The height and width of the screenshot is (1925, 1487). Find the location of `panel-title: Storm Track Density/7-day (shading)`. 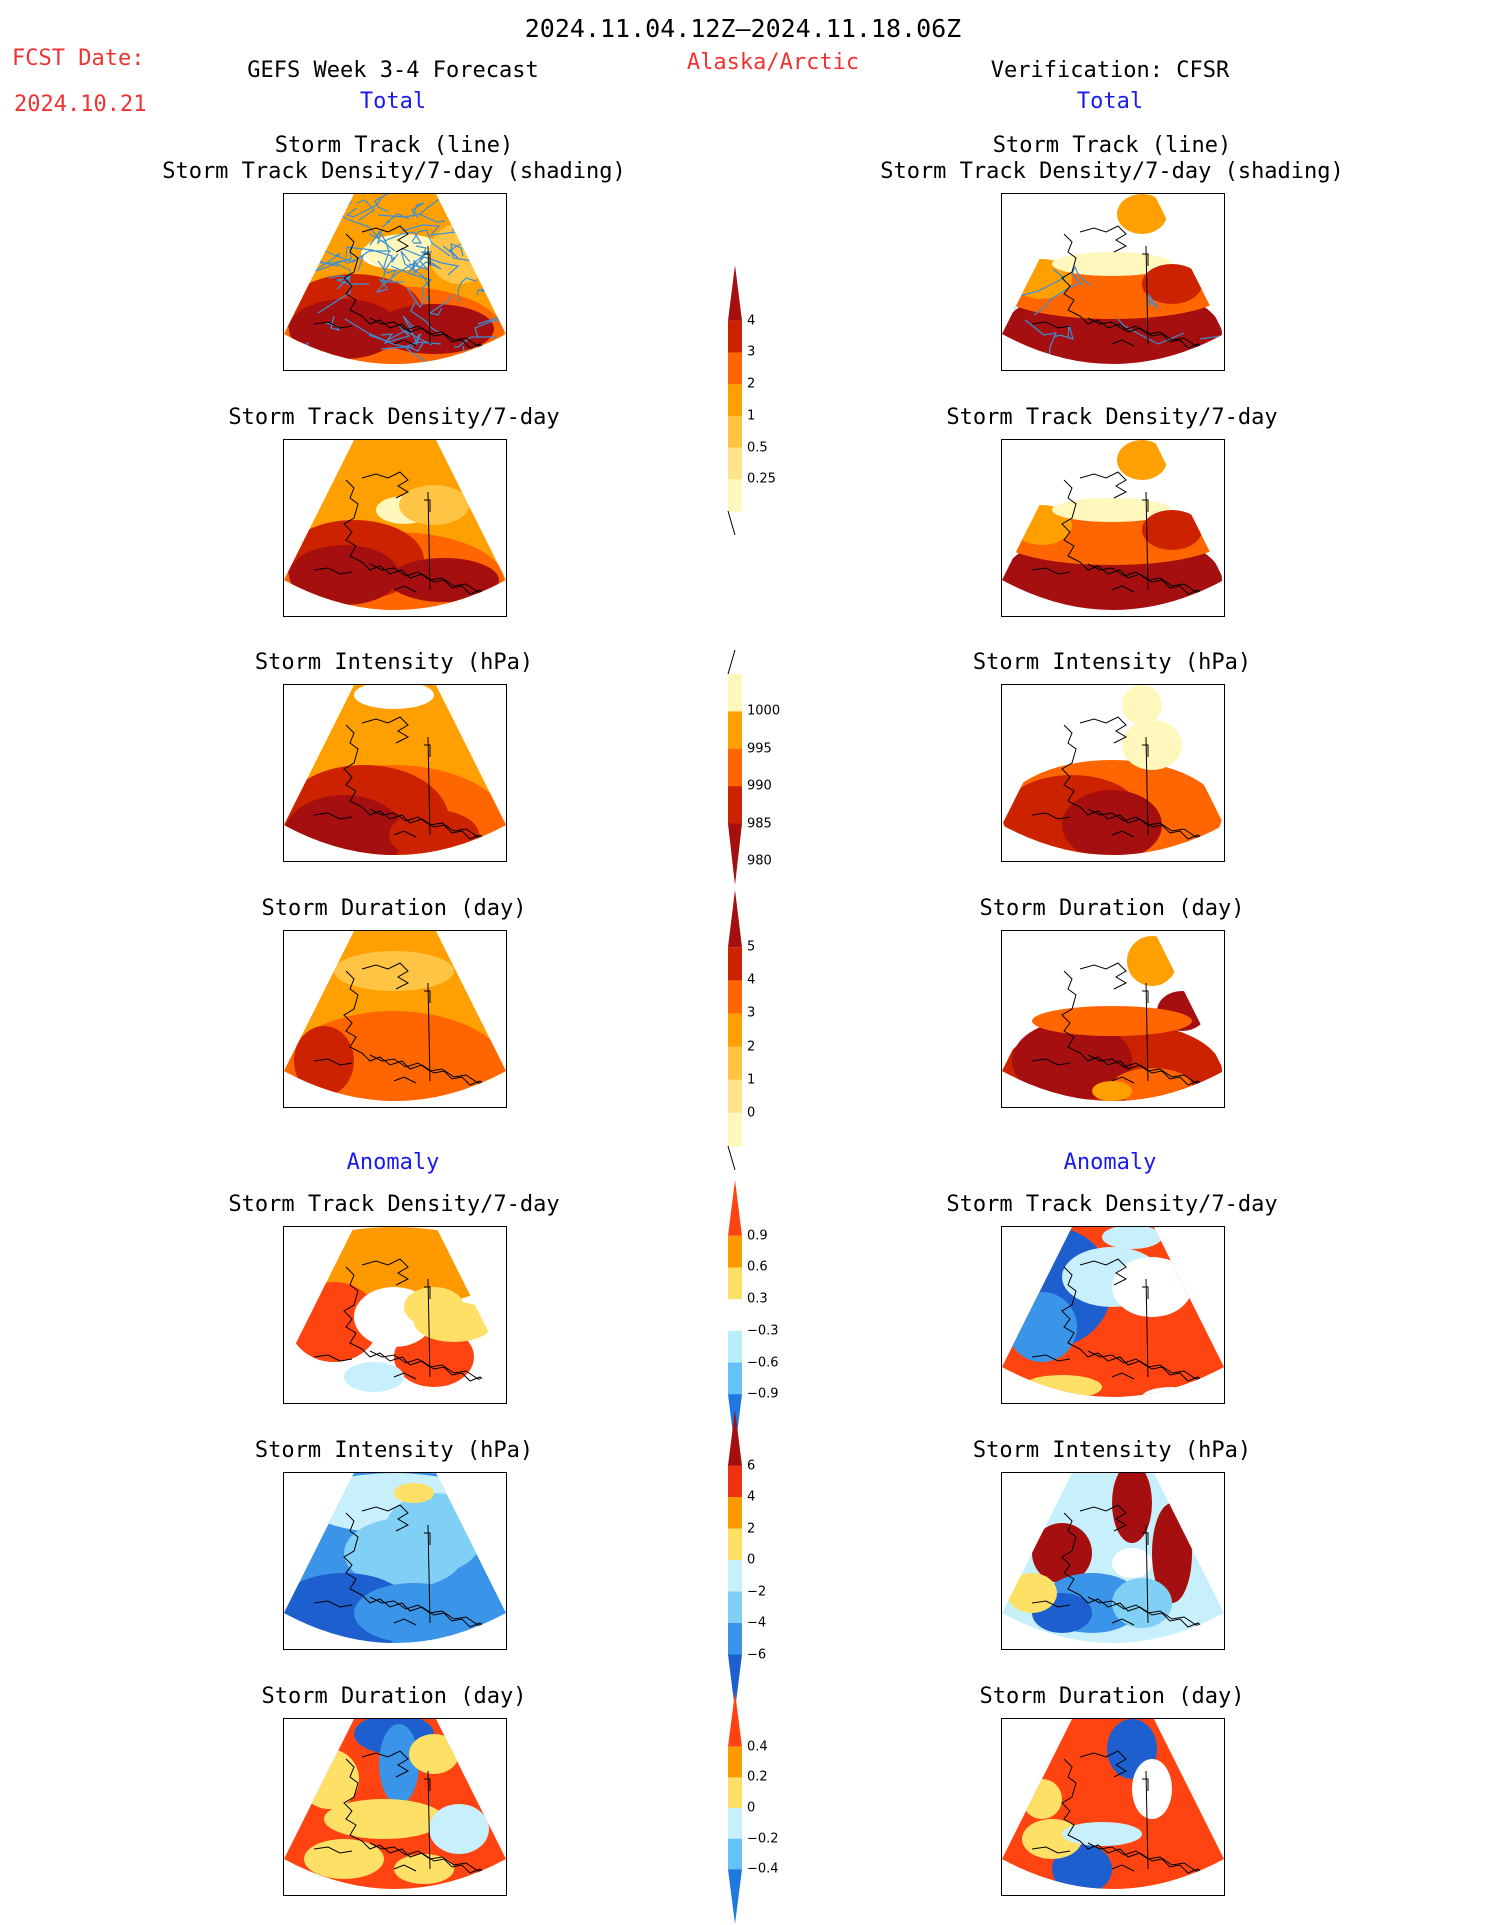

panel-title: Storm Track Density/7-day (shading) is located at coordinates (1112, 171).